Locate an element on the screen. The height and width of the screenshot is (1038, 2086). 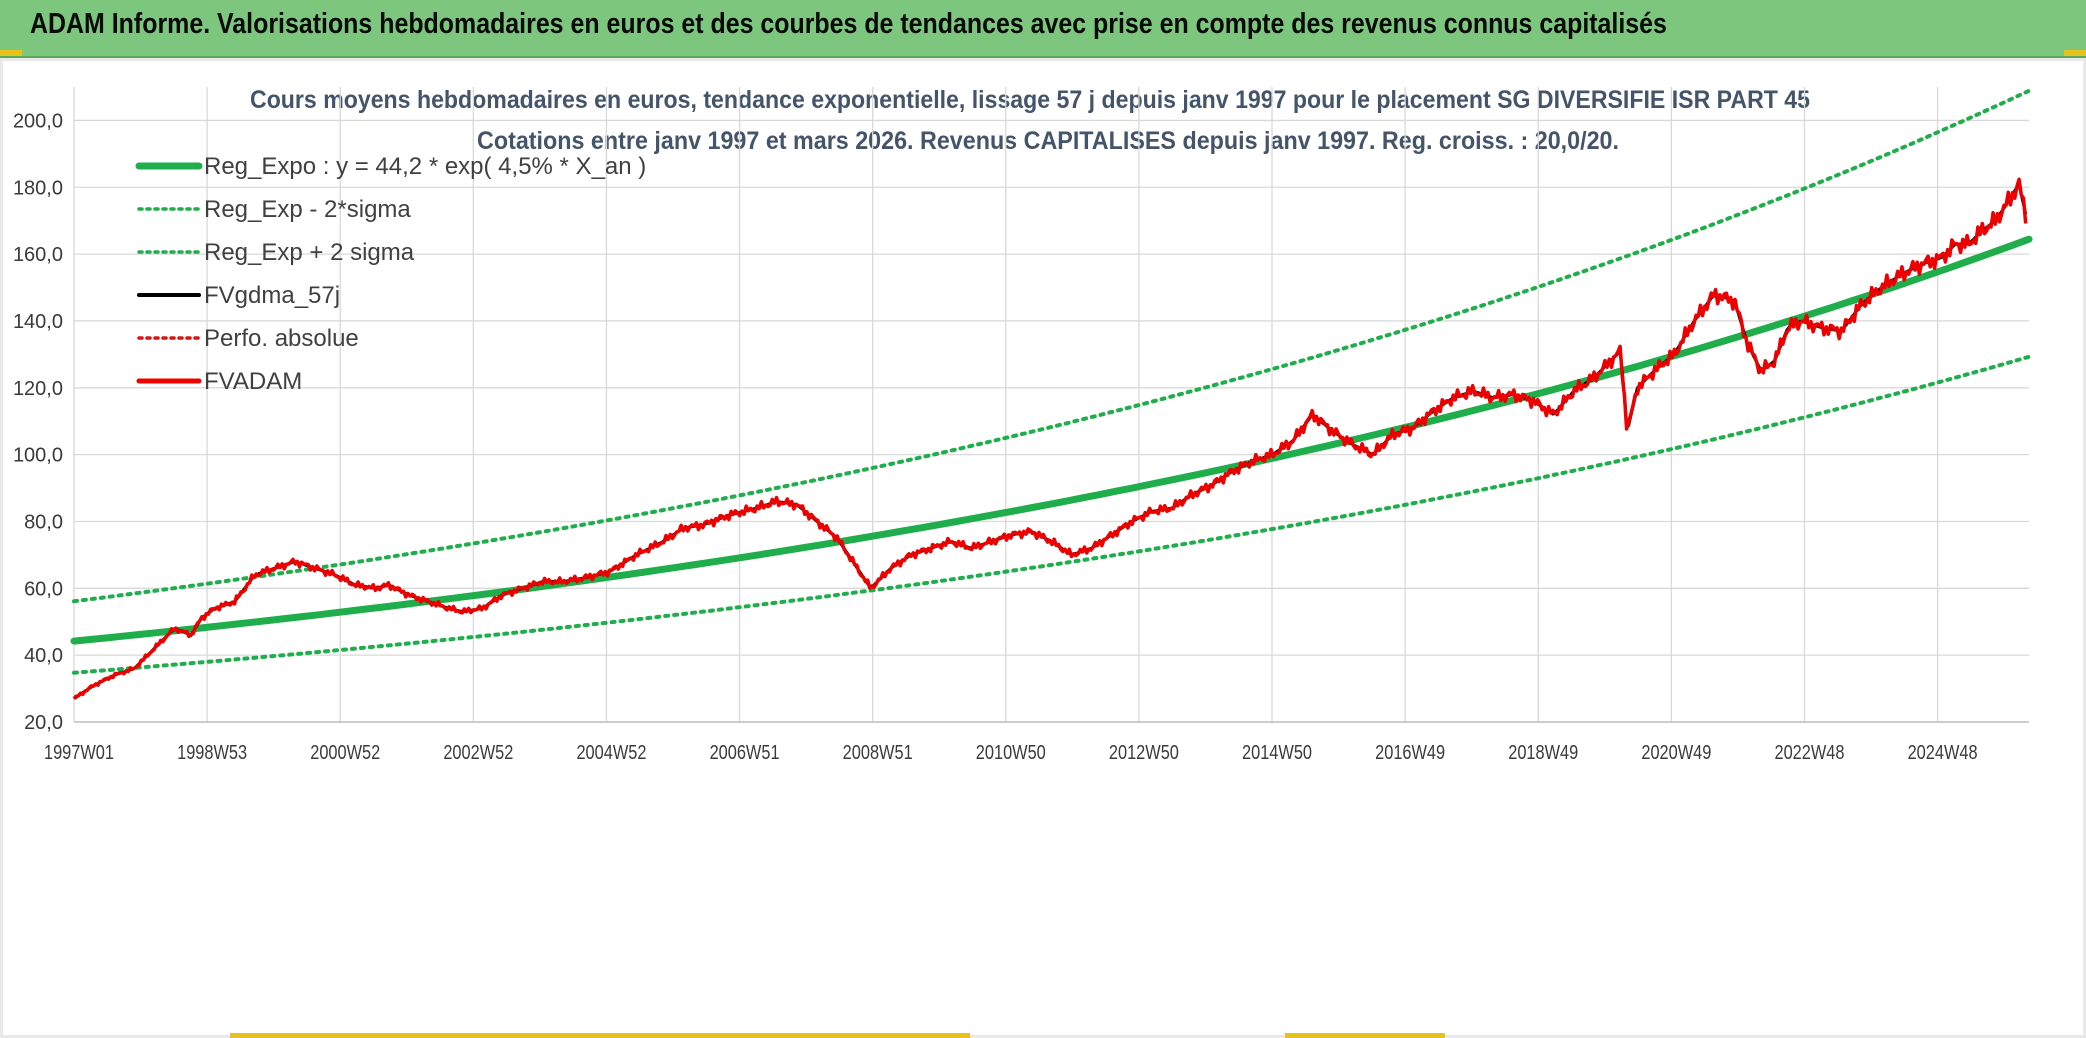
x-tick-label: 2016W49 is located at coordinates (1410, 753).